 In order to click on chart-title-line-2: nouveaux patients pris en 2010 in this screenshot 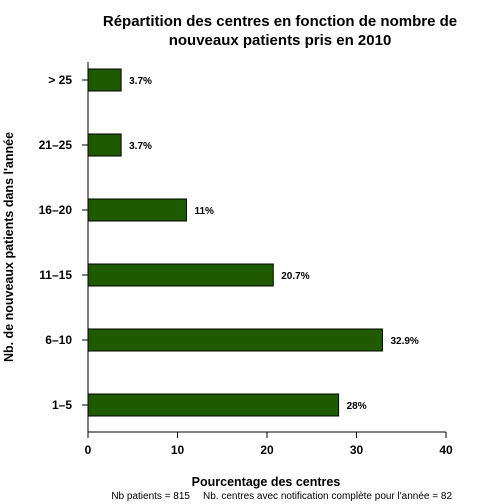, I will do `click(280, 40)`.